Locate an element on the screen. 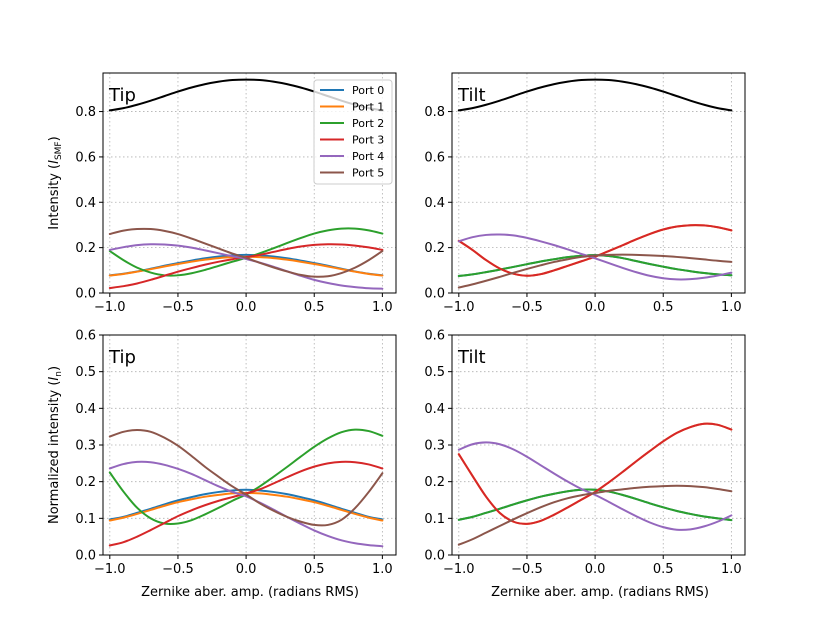 Image resolution: width=830 pixels, height=623 pixels. legend-label-port-0: Port 0 is located at coordinates (368, 90).